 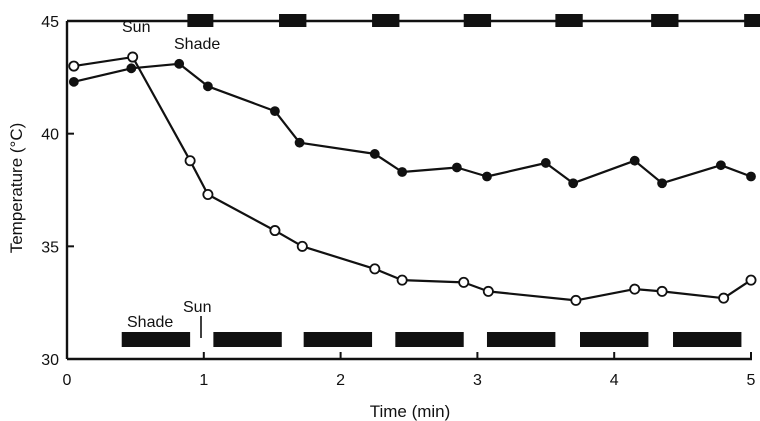 I want to click on x-tick-label: 3, so click(x=477, y=380).